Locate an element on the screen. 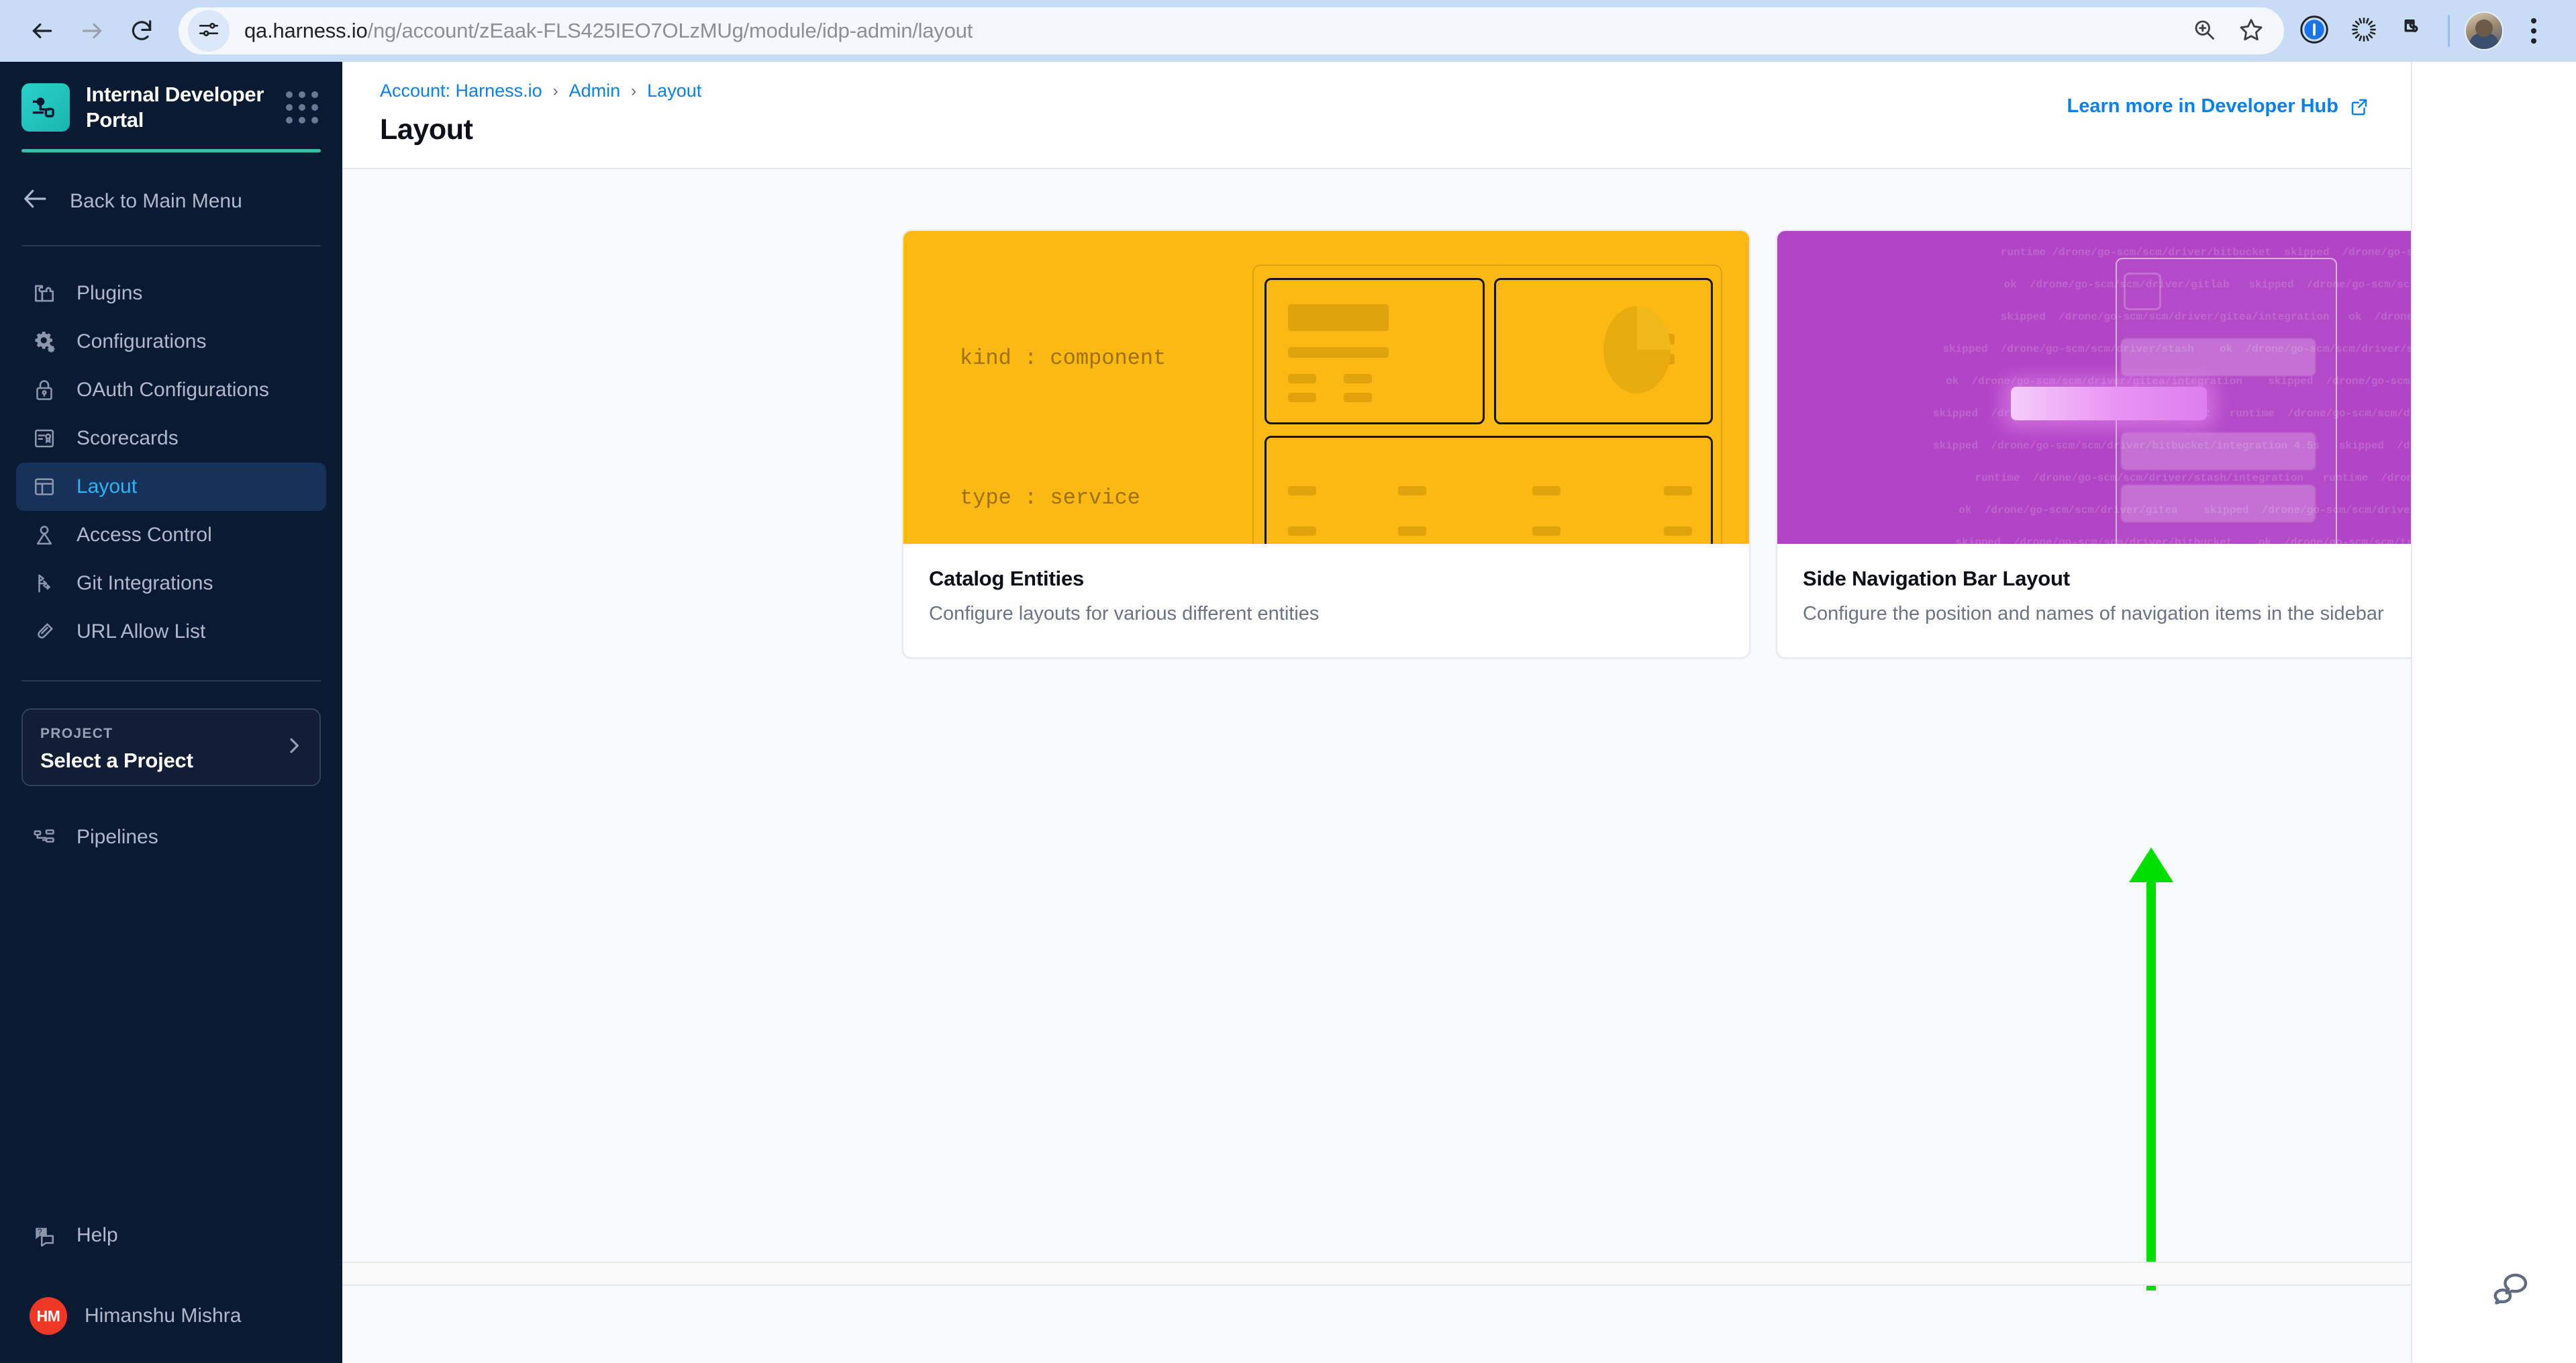 This screenshot has height=1363, width=2576. artwork-highlighted-nav-row is located at coordinates (2109, 403).